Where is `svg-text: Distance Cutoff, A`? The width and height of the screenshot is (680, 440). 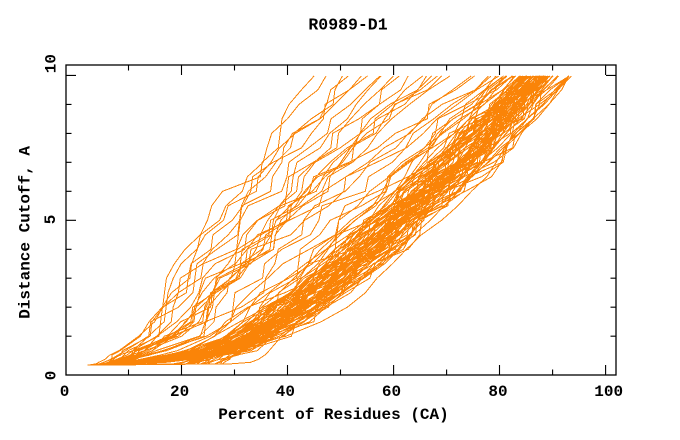 svg-text: Distance Cutoff, A is located at coordinates (26, 232).